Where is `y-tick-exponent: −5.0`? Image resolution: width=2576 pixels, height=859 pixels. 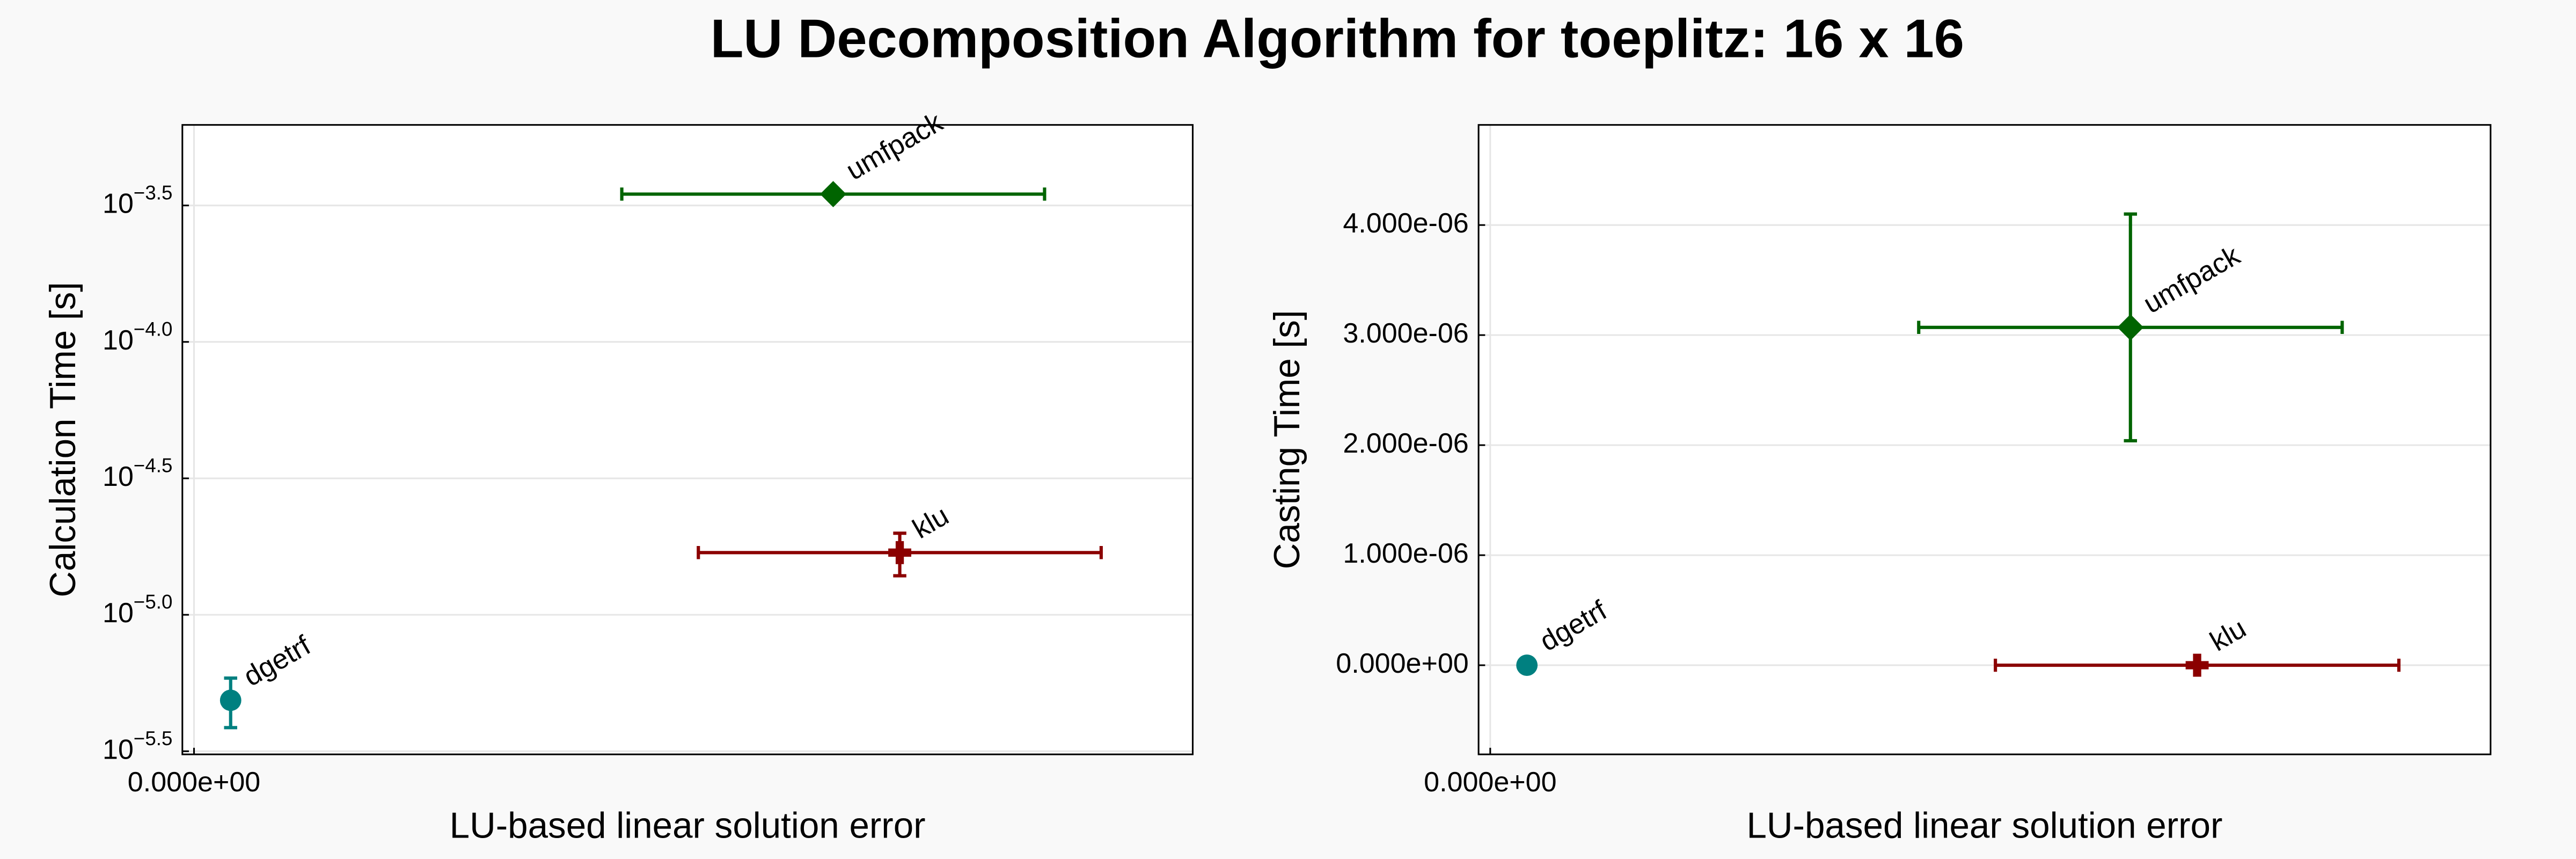 y-tick-exponent: −5.0 is located at coordinates (153, 602).